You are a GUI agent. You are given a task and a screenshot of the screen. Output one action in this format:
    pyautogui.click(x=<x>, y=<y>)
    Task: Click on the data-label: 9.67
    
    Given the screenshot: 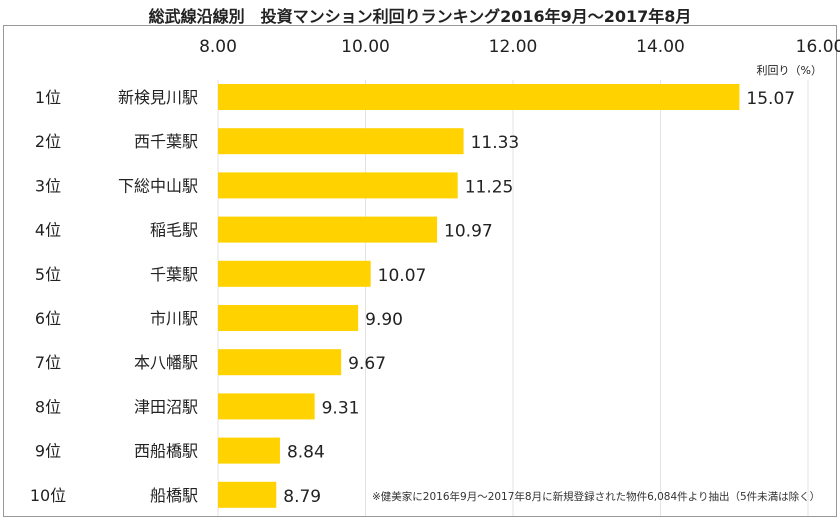 What is the action you would take?
    pyautogui.click(x=367, y=364)
    